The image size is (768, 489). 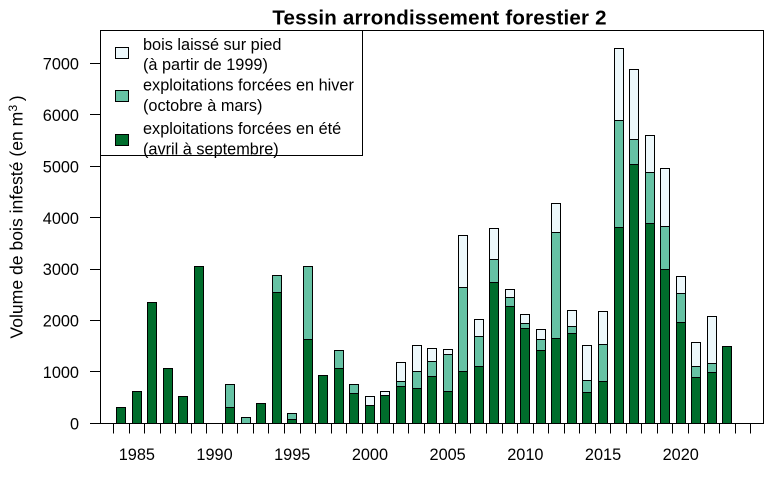 What do you see at coordinates (292, 455) in the screenshot?
I see `svg-text: 1995` at bounding box center [292, 455].